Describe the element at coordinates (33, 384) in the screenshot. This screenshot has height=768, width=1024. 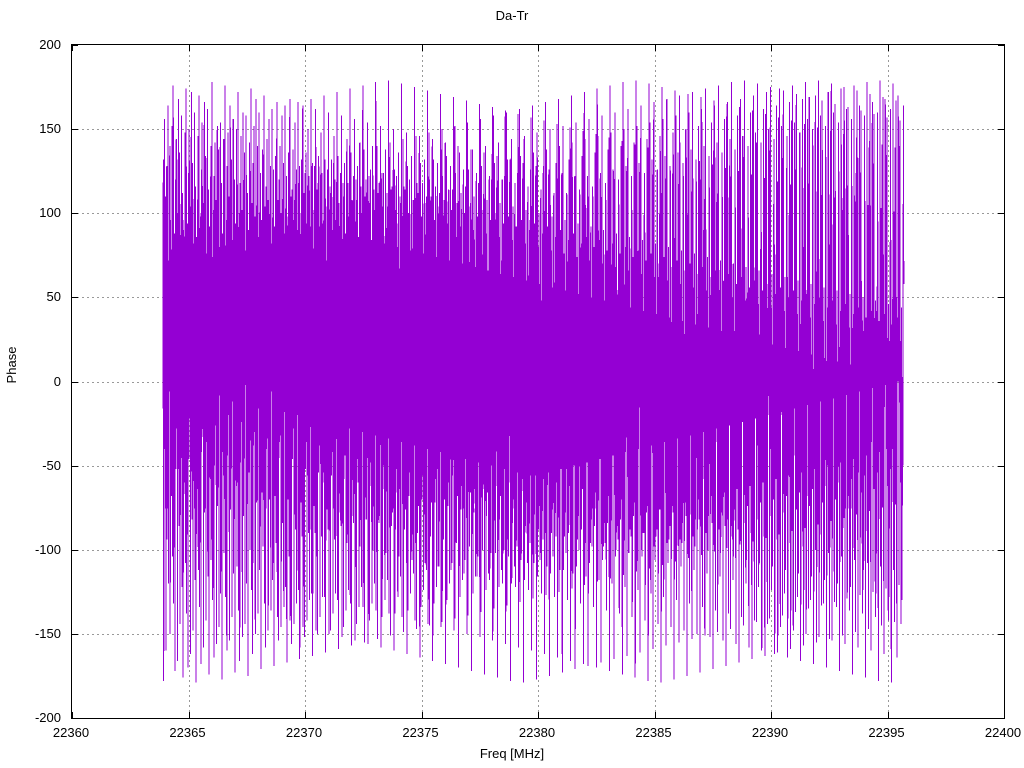
I see `y-axis-tick-labels: -200 -150 -100 -50 0 50 100 150 200` at that location.